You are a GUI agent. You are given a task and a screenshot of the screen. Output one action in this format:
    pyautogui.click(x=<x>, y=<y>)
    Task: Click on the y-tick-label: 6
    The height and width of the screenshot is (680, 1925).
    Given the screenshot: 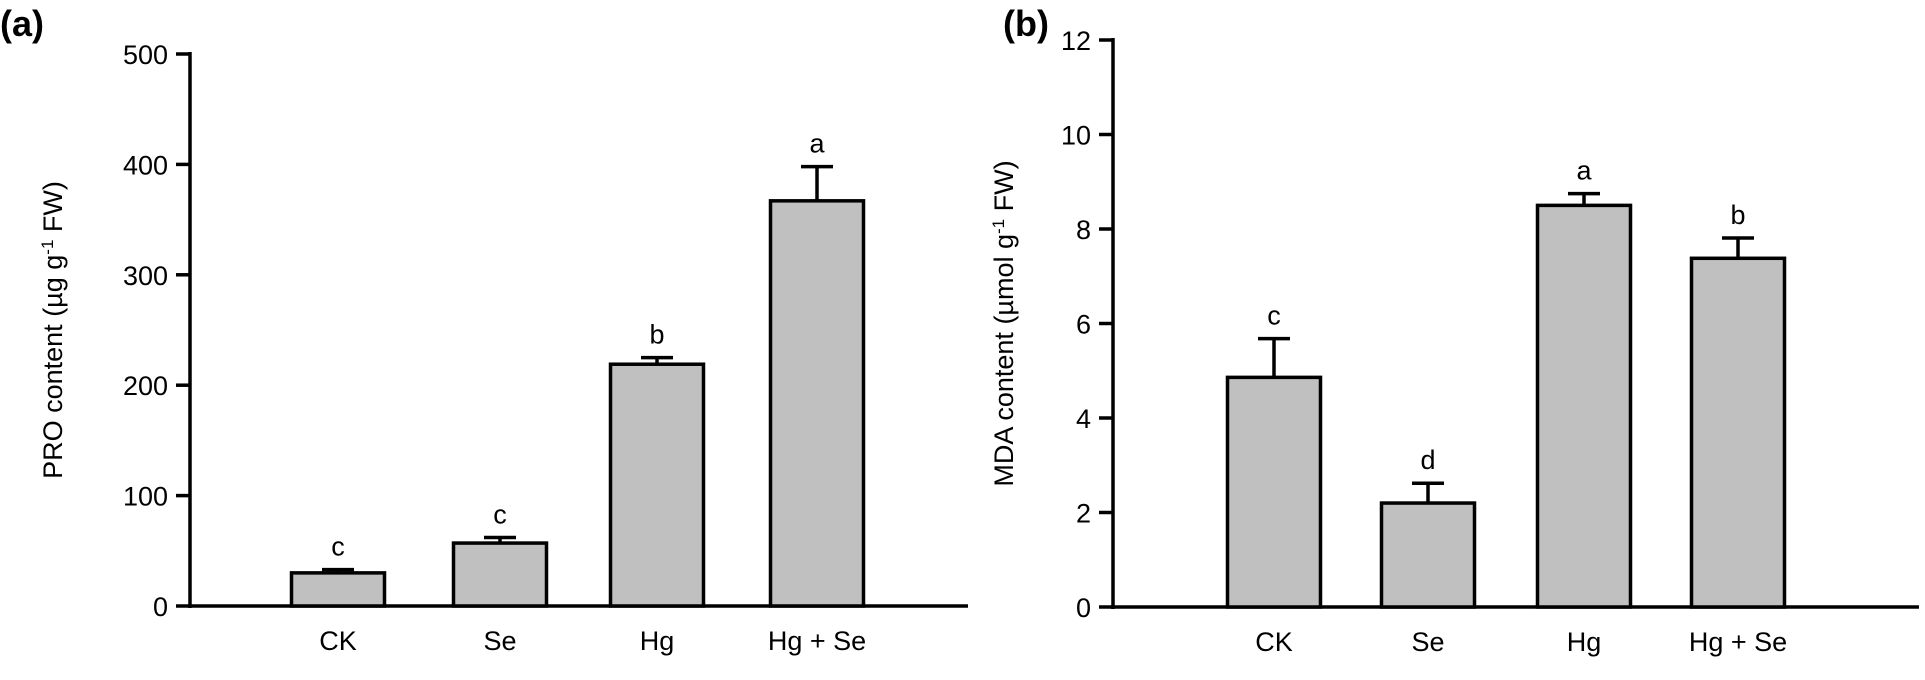 What is the action you would take?
    pyautogui.click(x=1083, y=325)
    